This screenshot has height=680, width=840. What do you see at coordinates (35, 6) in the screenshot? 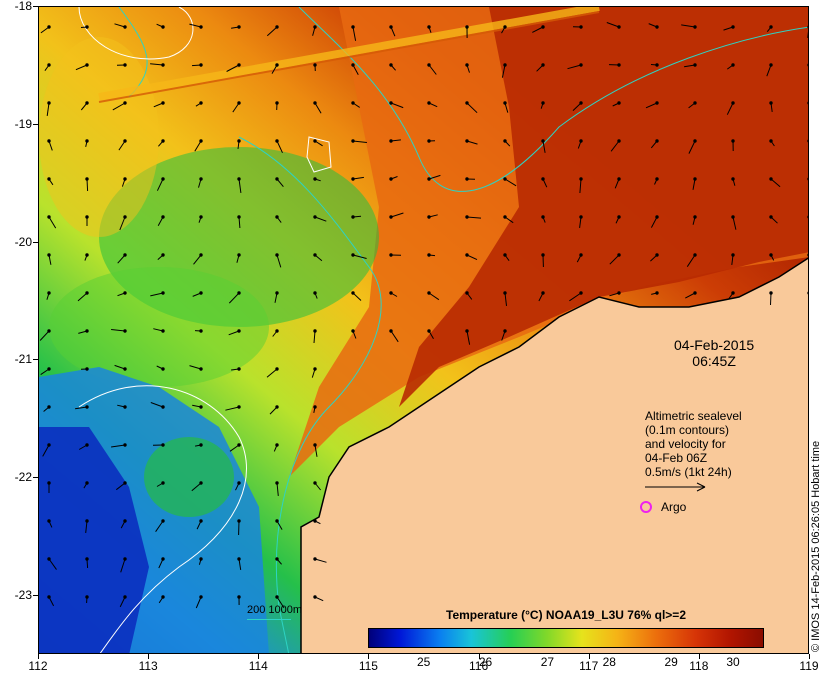
I see `lat-tick-mark` at bounding box center [35, 6].